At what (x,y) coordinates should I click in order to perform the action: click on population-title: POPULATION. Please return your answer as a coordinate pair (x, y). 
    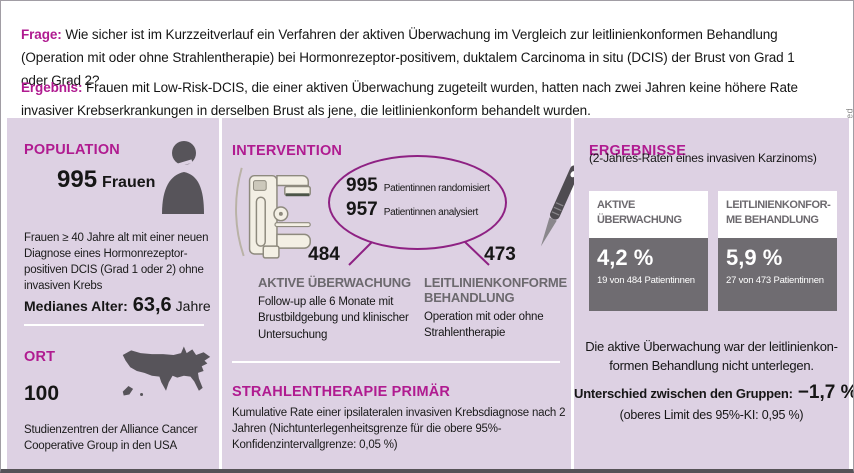
    Looking at the image, I should click on (72, 150).